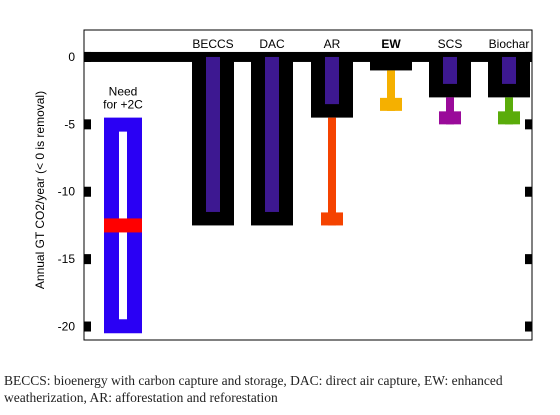  I want to click on y-tick-label: -5, so click(69, 124).